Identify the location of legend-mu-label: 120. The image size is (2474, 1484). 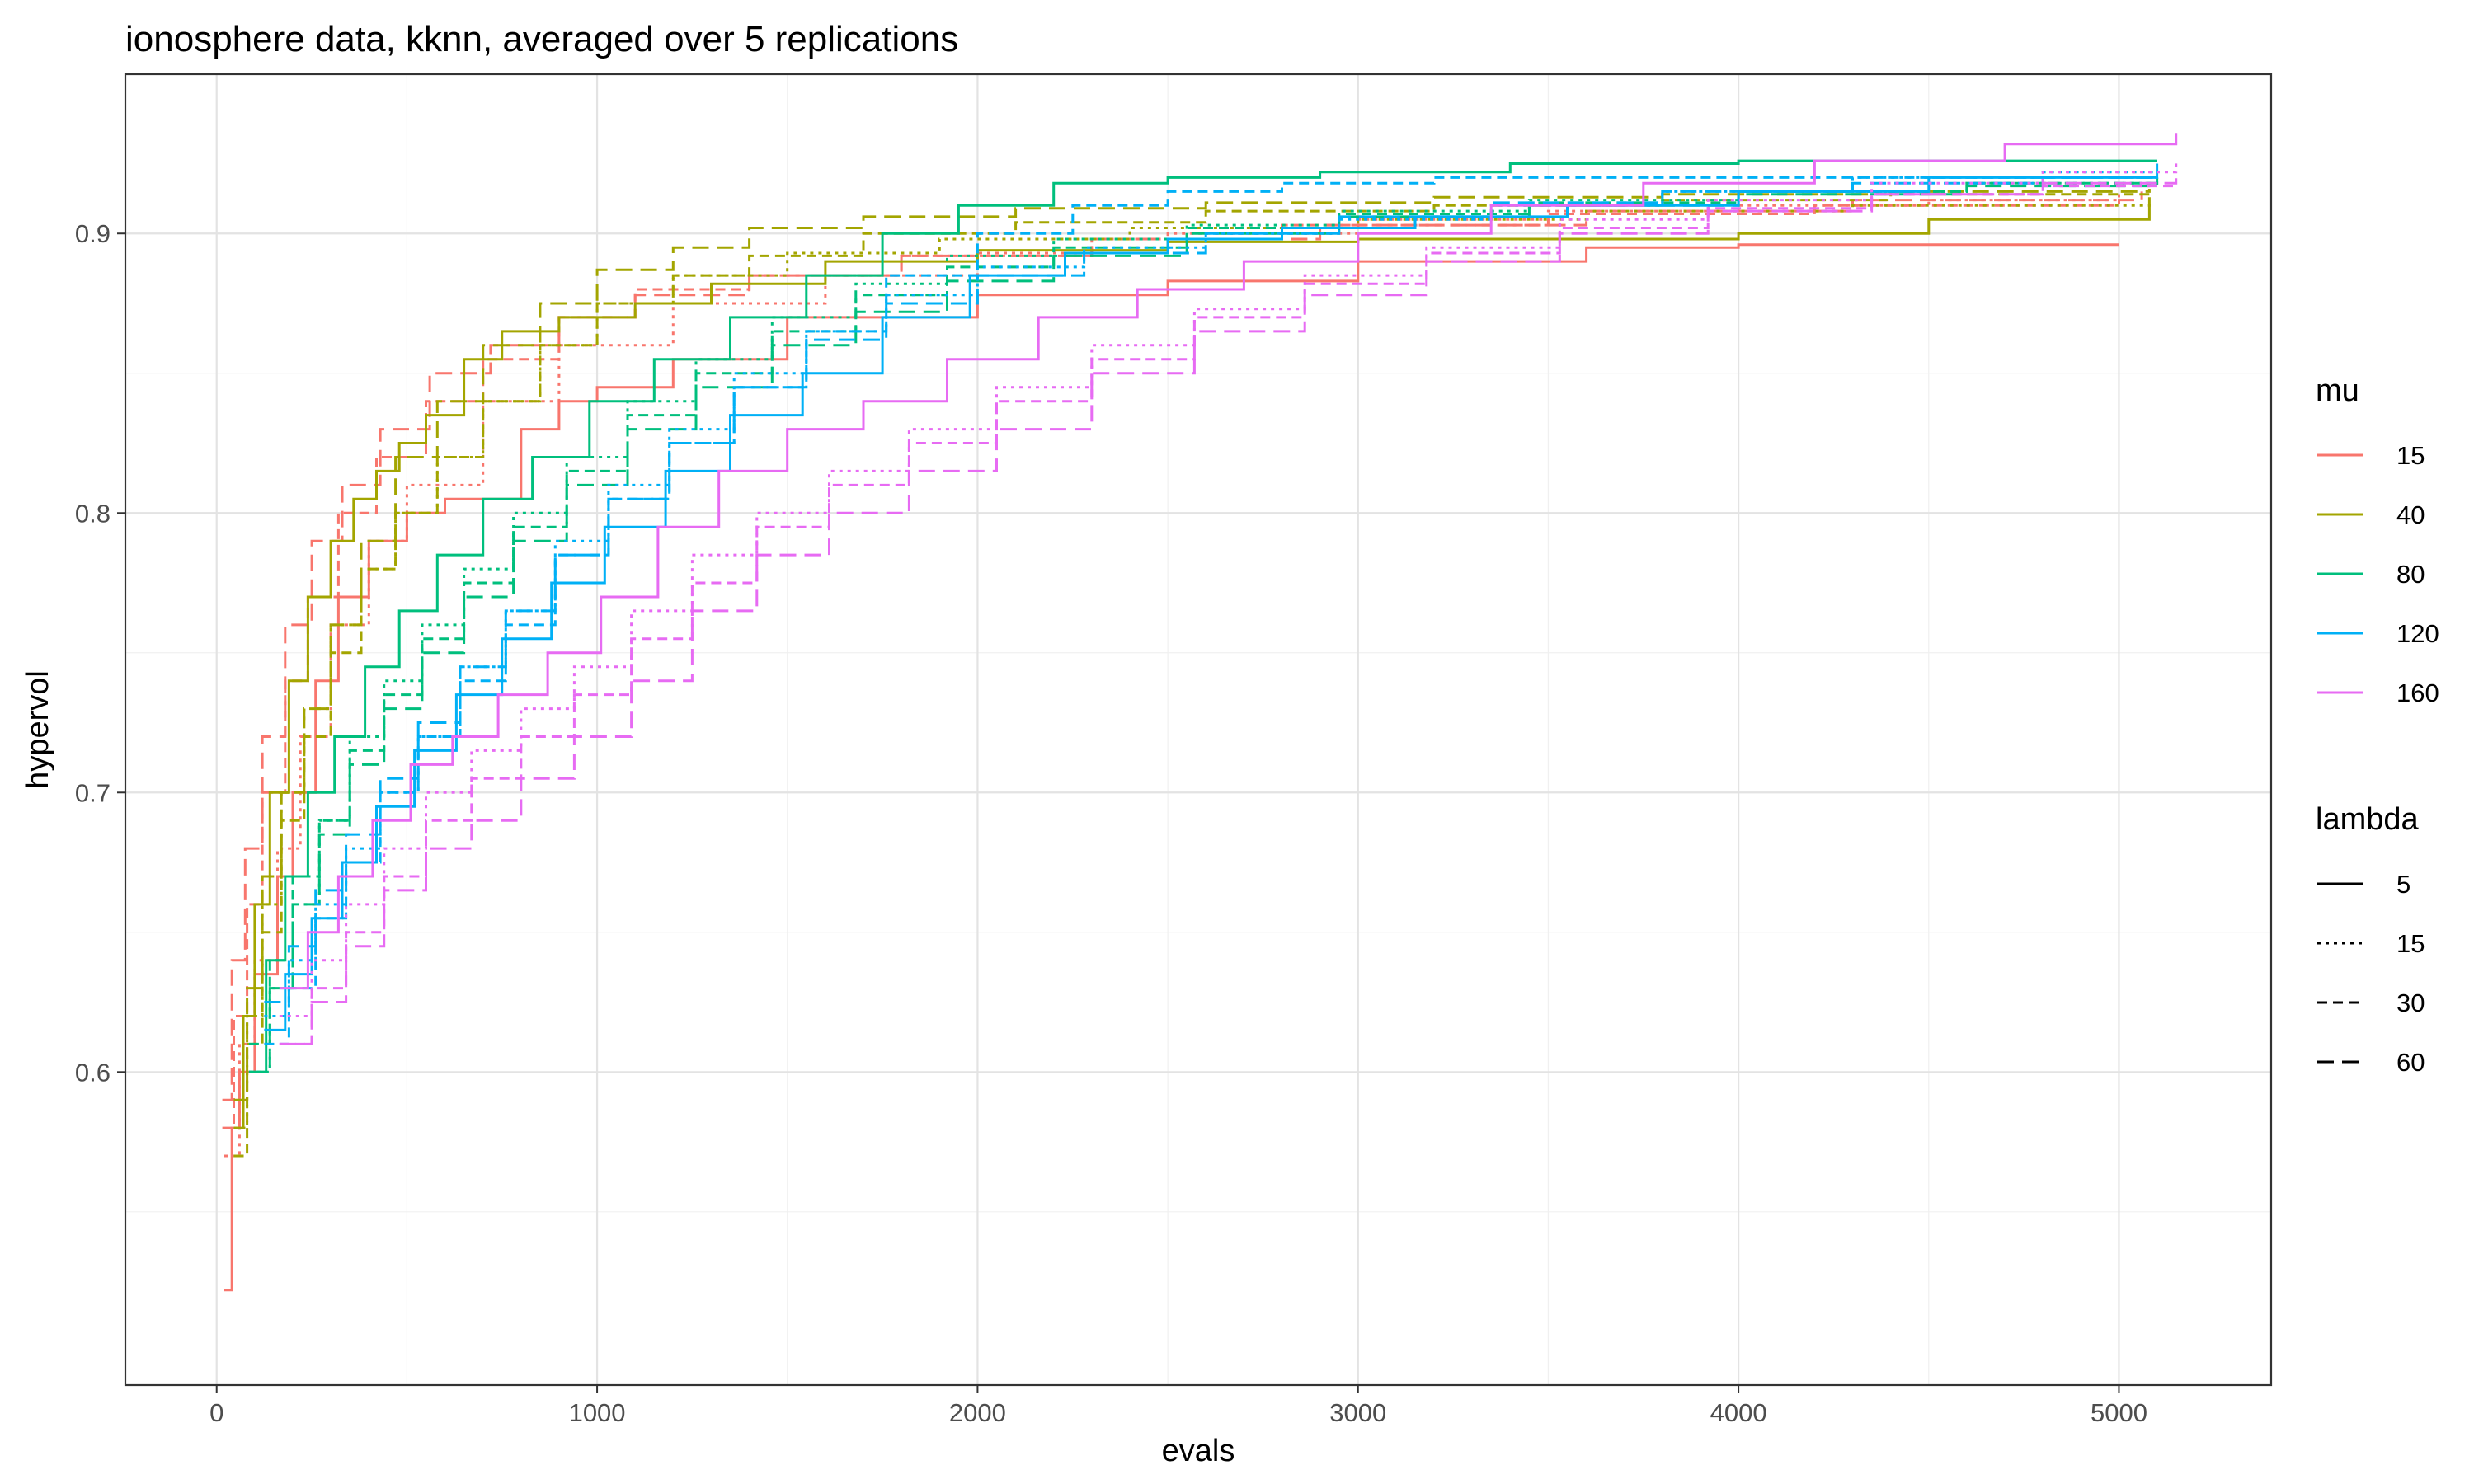
(2417, 633).